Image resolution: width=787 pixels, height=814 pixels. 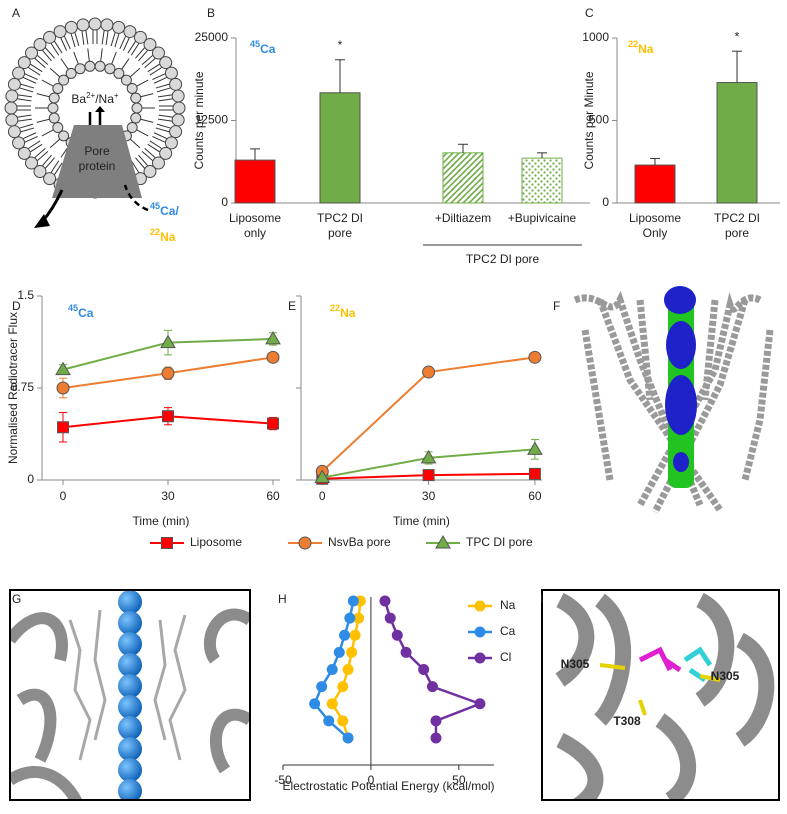 What do you see at coordinates (212, 120) in the screenshot?
I see `y-tick-label: 12500` at bounding box center [212, 120].